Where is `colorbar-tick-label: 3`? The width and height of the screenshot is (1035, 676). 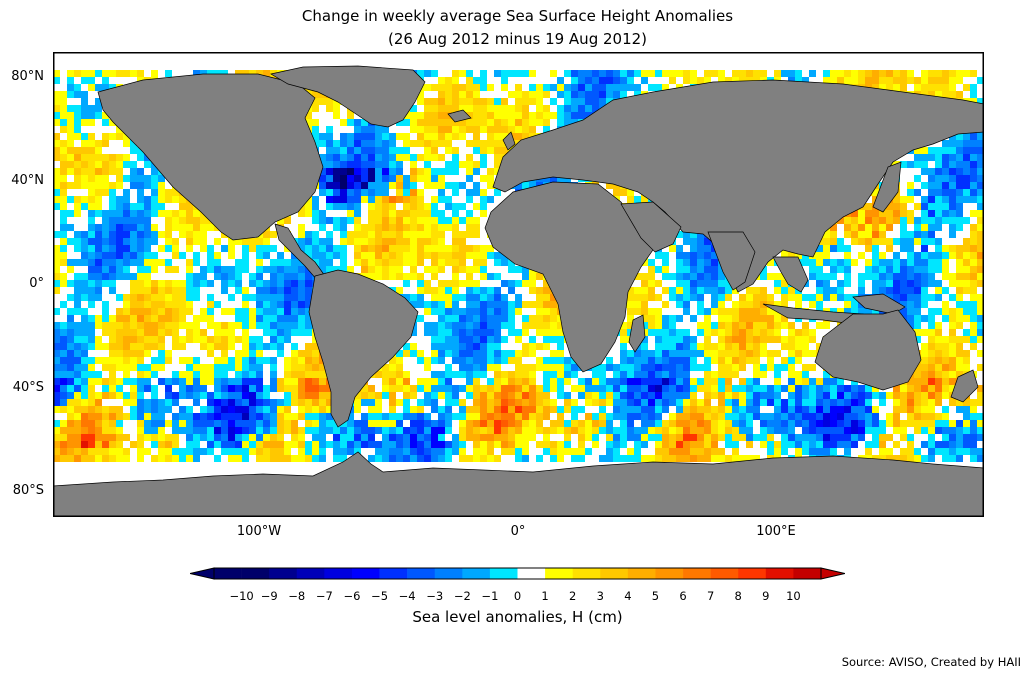
colorbar-tick-label: 3 is located at coordinates (600, 596).